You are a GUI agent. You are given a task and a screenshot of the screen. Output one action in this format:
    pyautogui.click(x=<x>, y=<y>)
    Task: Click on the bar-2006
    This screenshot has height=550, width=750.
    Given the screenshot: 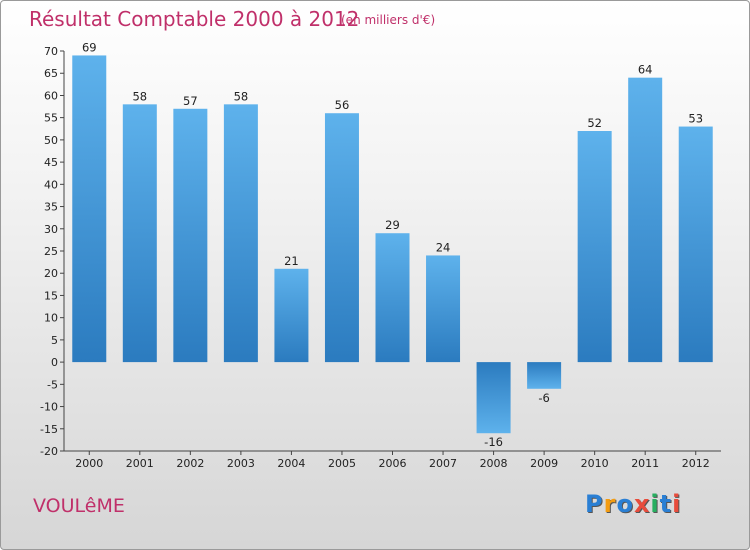 What is the action you would take?
    pyautogui.click(x=392, y=298)
    